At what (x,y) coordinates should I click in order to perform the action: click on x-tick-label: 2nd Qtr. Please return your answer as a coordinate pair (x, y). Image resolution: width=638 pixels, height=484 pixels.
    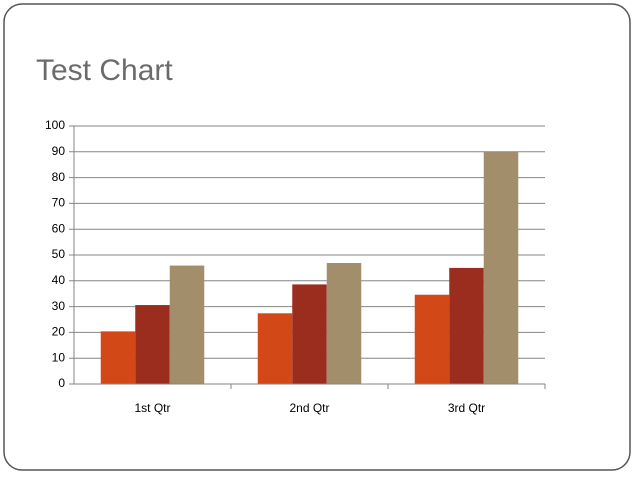
    Looking at the image, I should click on (309, 408).